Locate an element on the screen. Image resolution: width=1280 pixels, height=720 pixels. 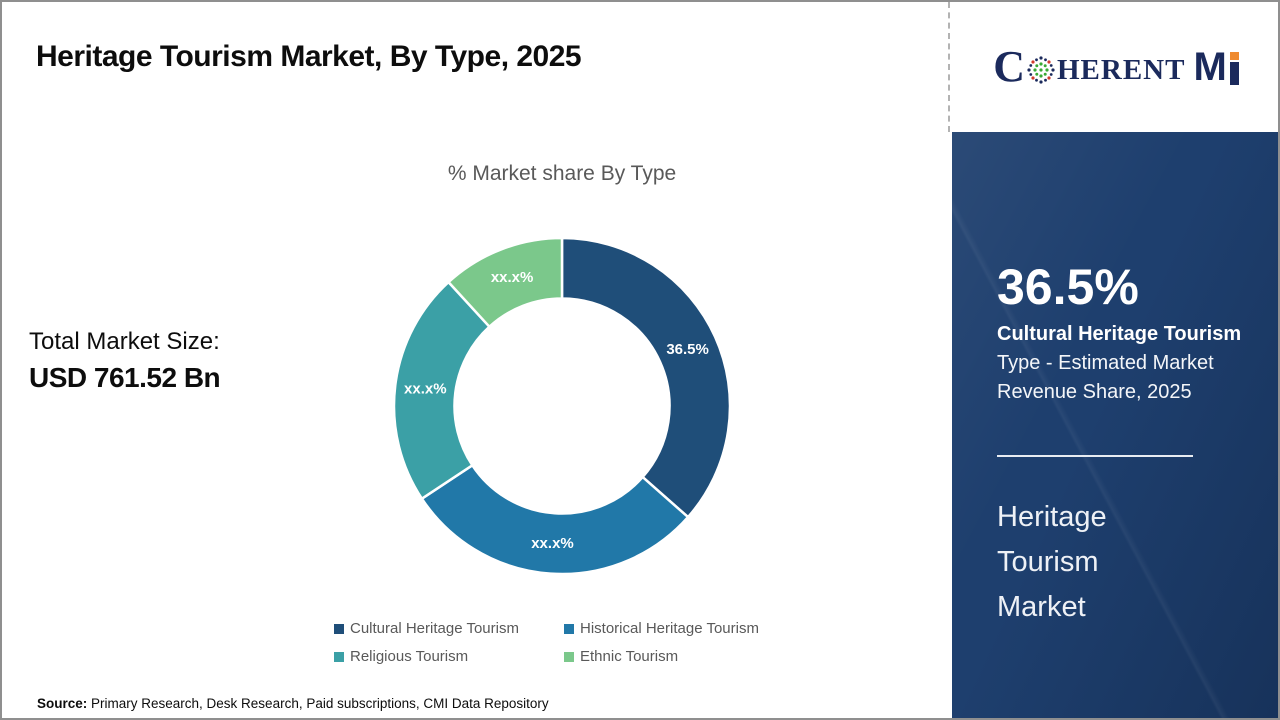
header-dashed-divider is located at coordinates (949, 67).